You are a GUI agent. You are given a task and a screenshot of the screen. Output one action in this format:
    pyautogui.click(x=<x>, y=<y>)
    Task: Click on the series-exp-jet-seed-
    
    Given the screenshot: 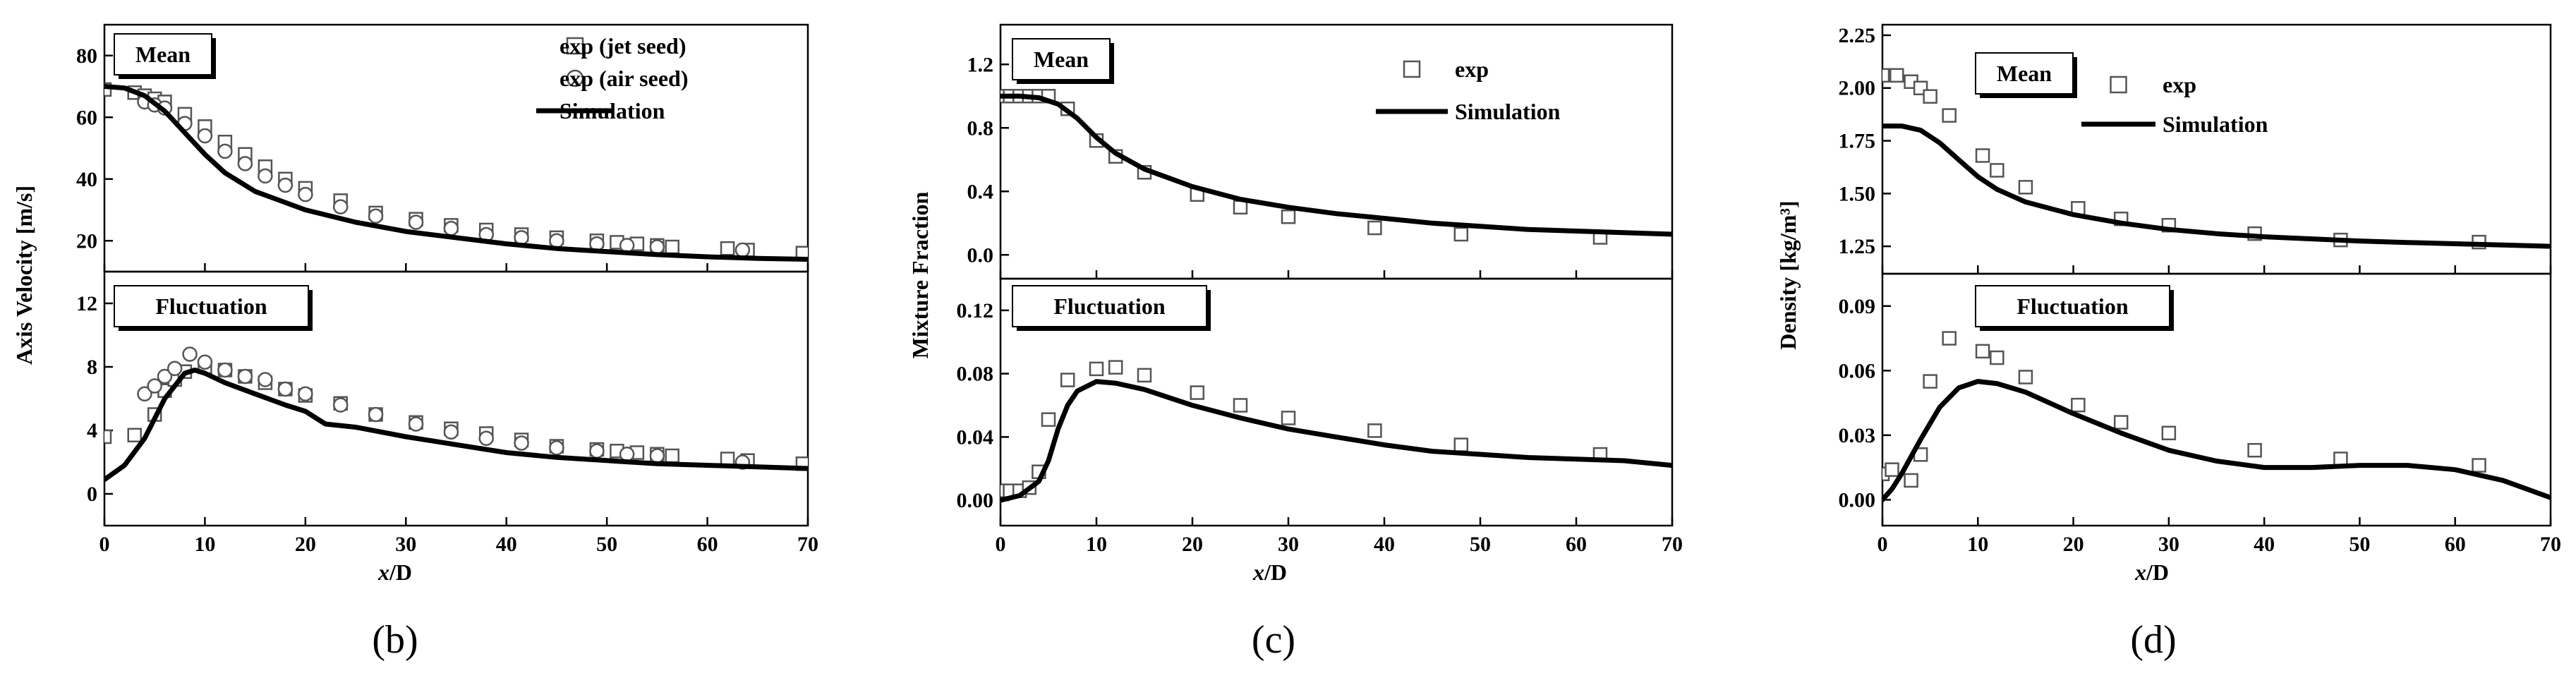 What is the action you would take?
    pyautogui.click(x=456, y=415)
    